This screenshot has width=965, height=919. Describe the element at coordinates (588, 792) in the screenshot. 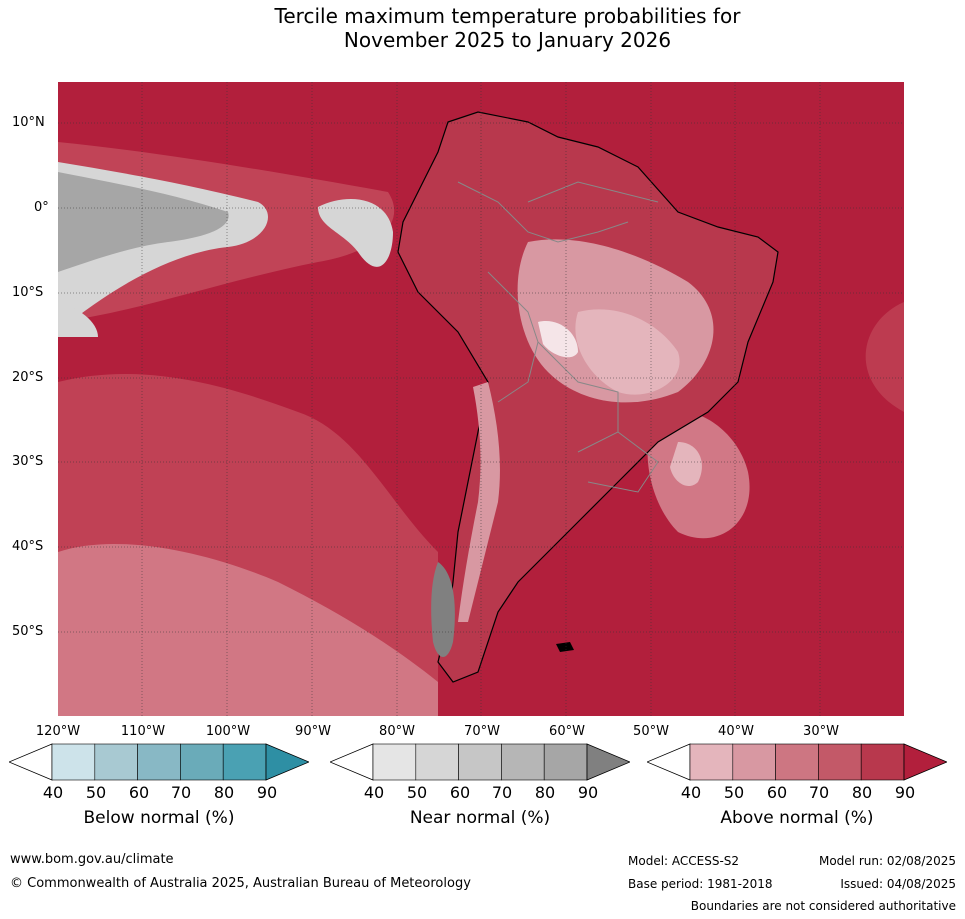

I see `colorbar-near-tick-90: 90` at that location.